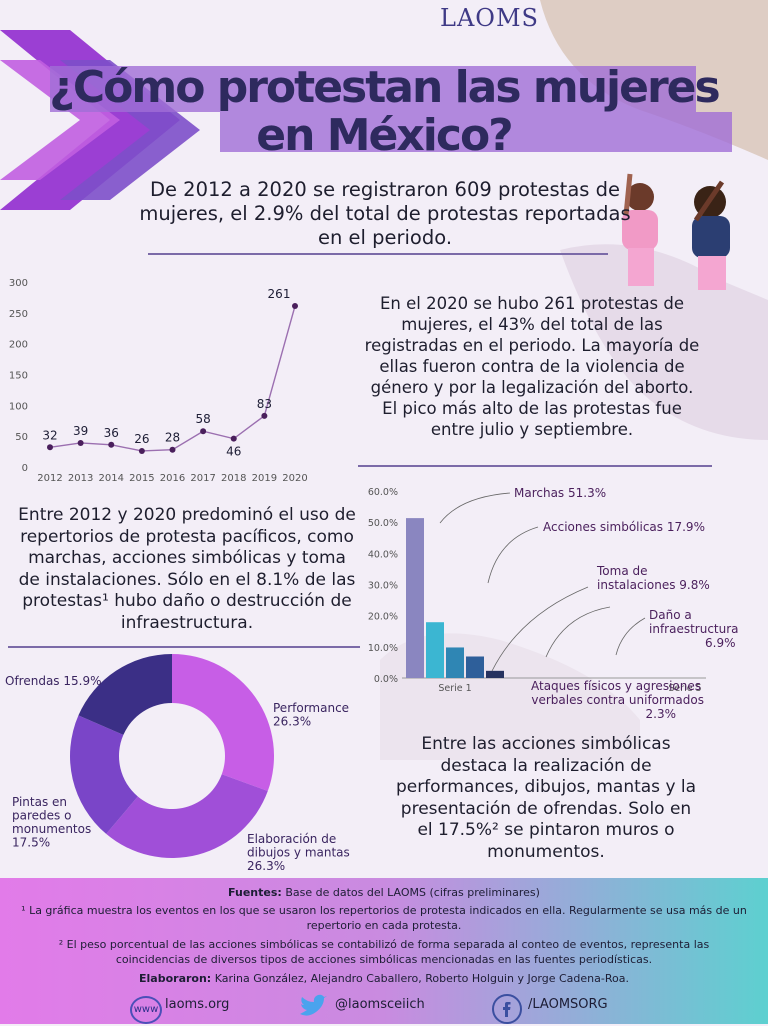  What do you see at coordinates (49, 478) in the screenshot?
I see `x-tick-label: 2012` at bounding box center [49, 478].